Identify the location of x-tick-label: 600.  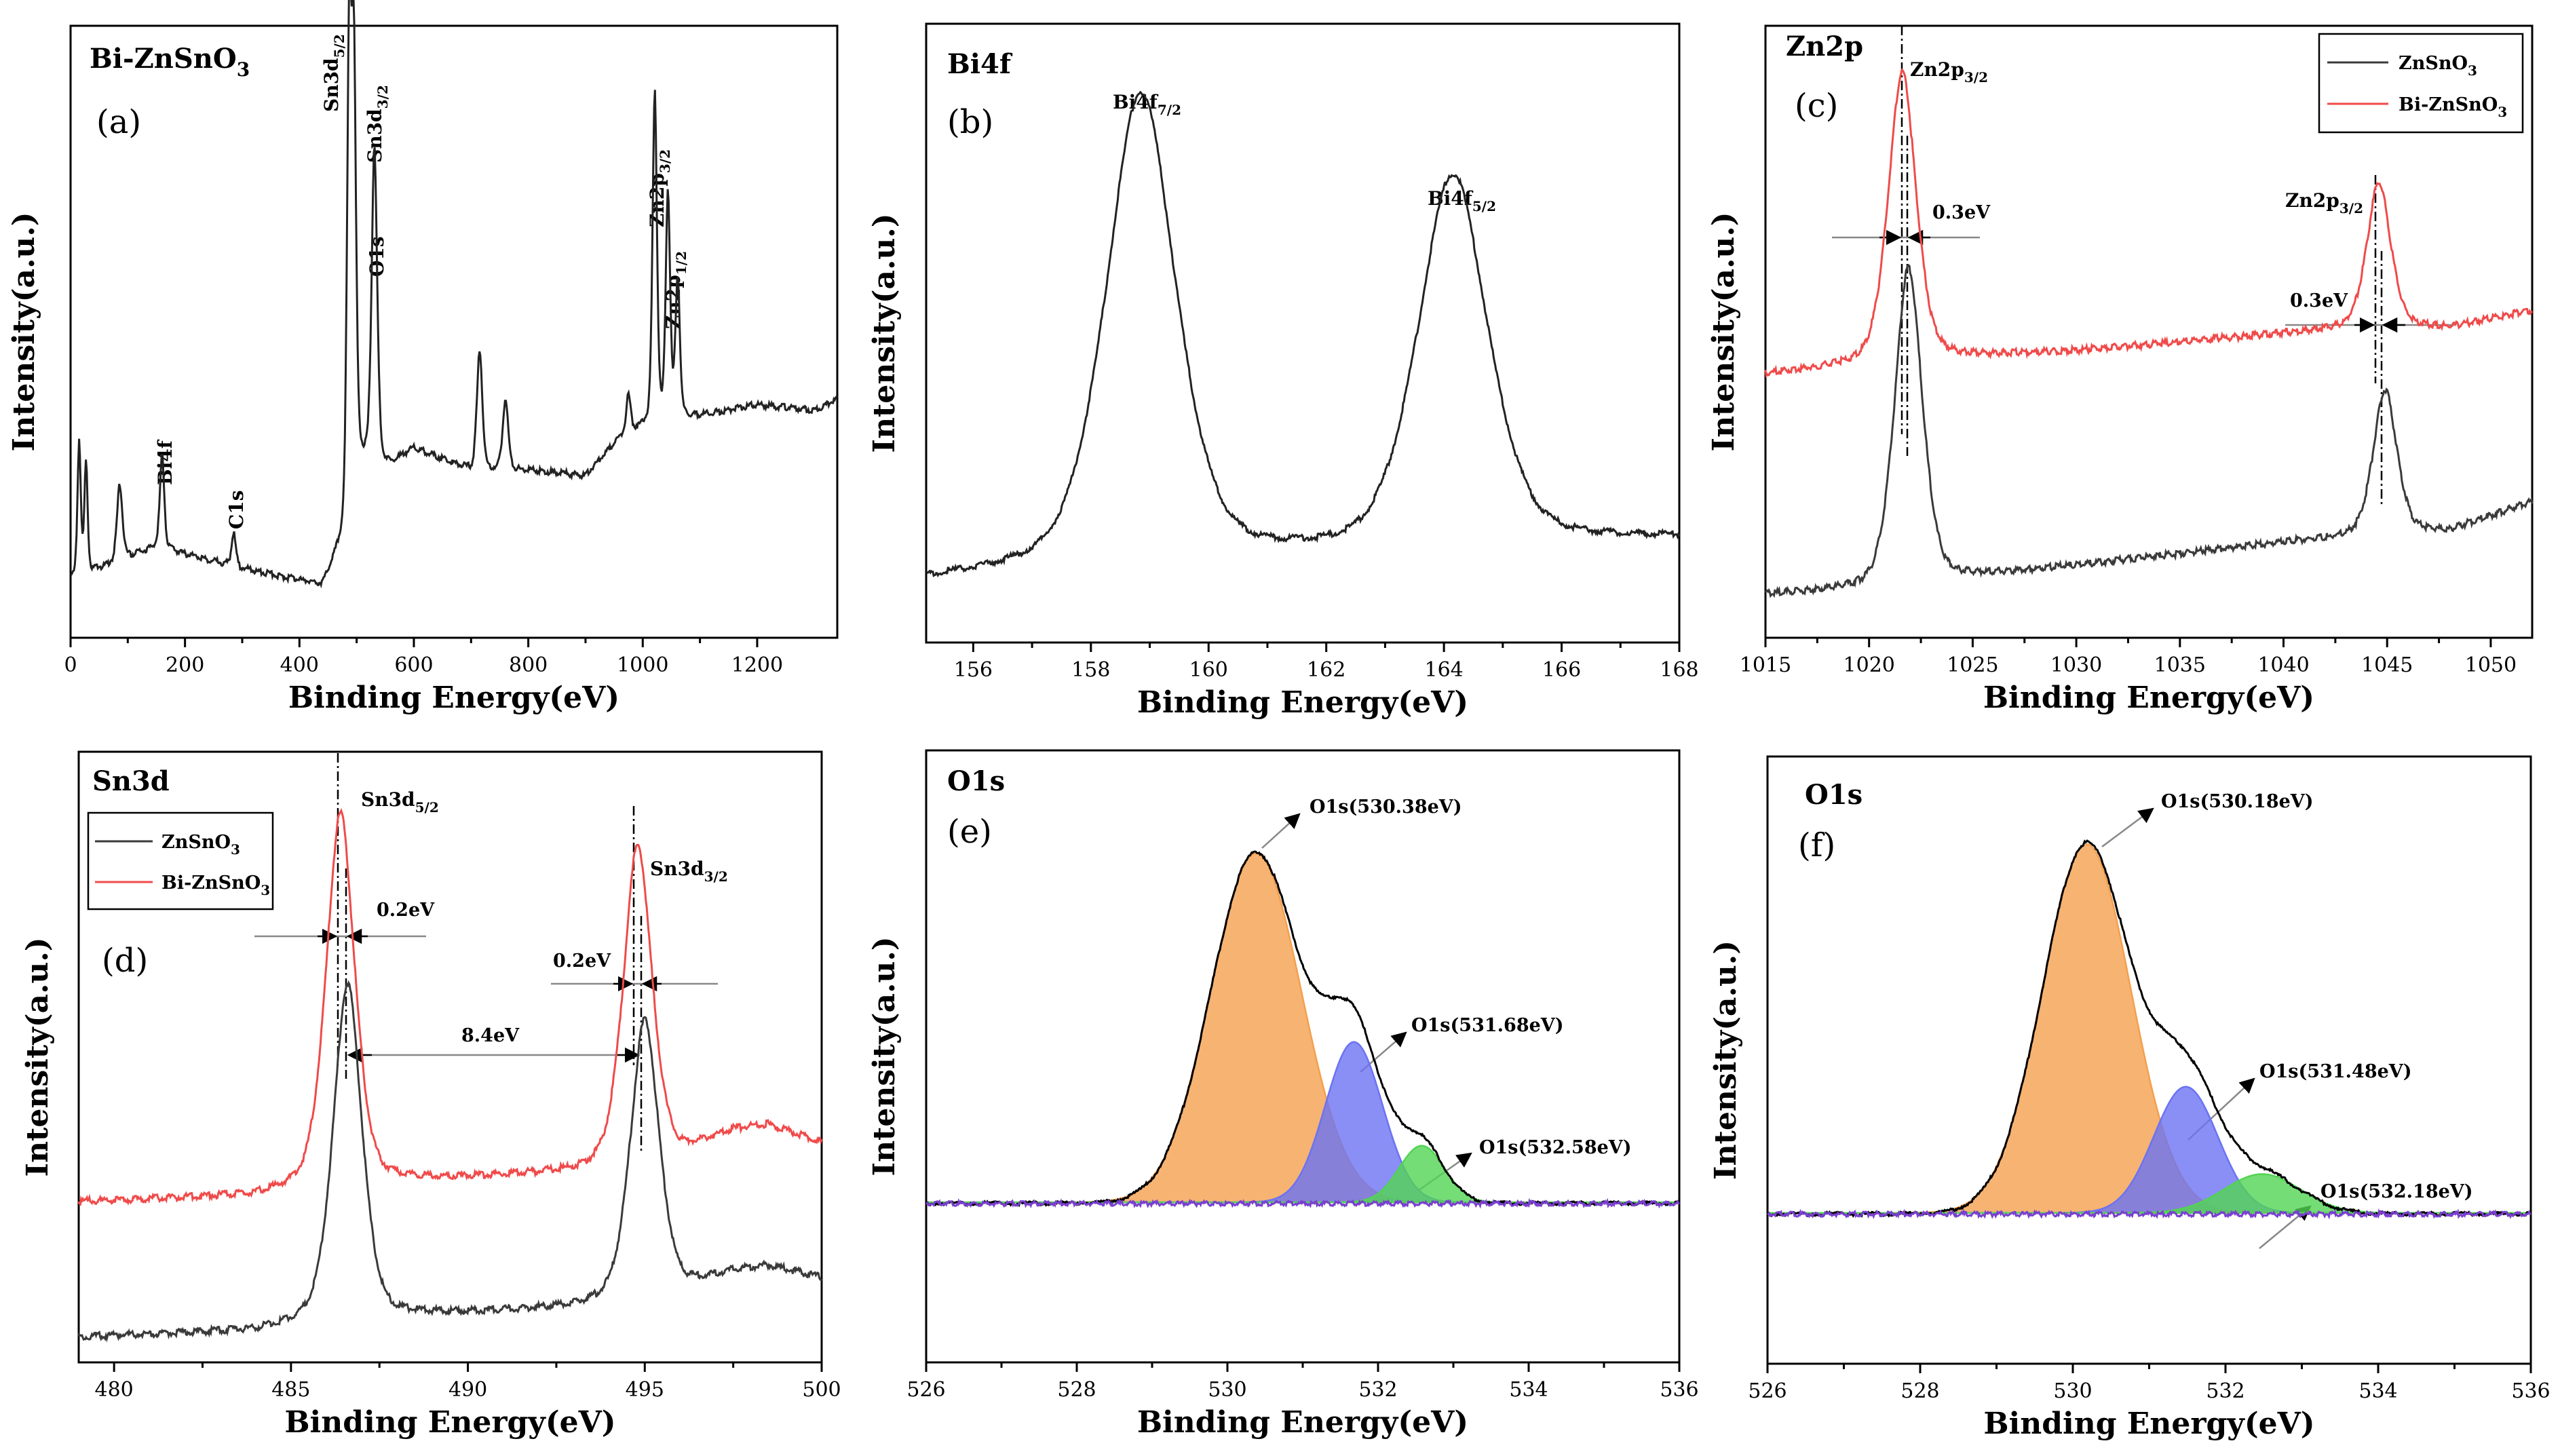
(414, 665).